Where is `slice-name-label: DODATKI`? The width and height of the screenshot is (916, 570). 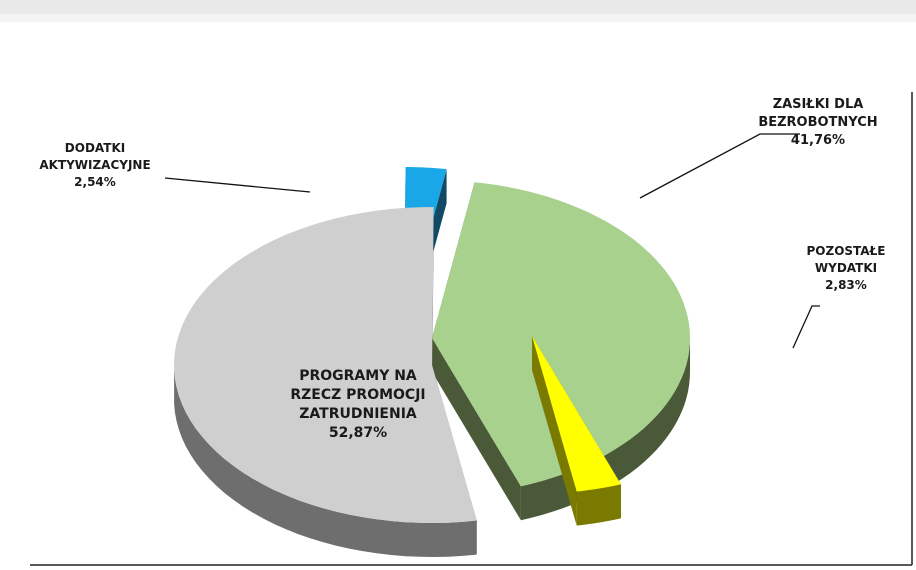 slice-name-label: DODATKI is located at coordinates (95, 148).